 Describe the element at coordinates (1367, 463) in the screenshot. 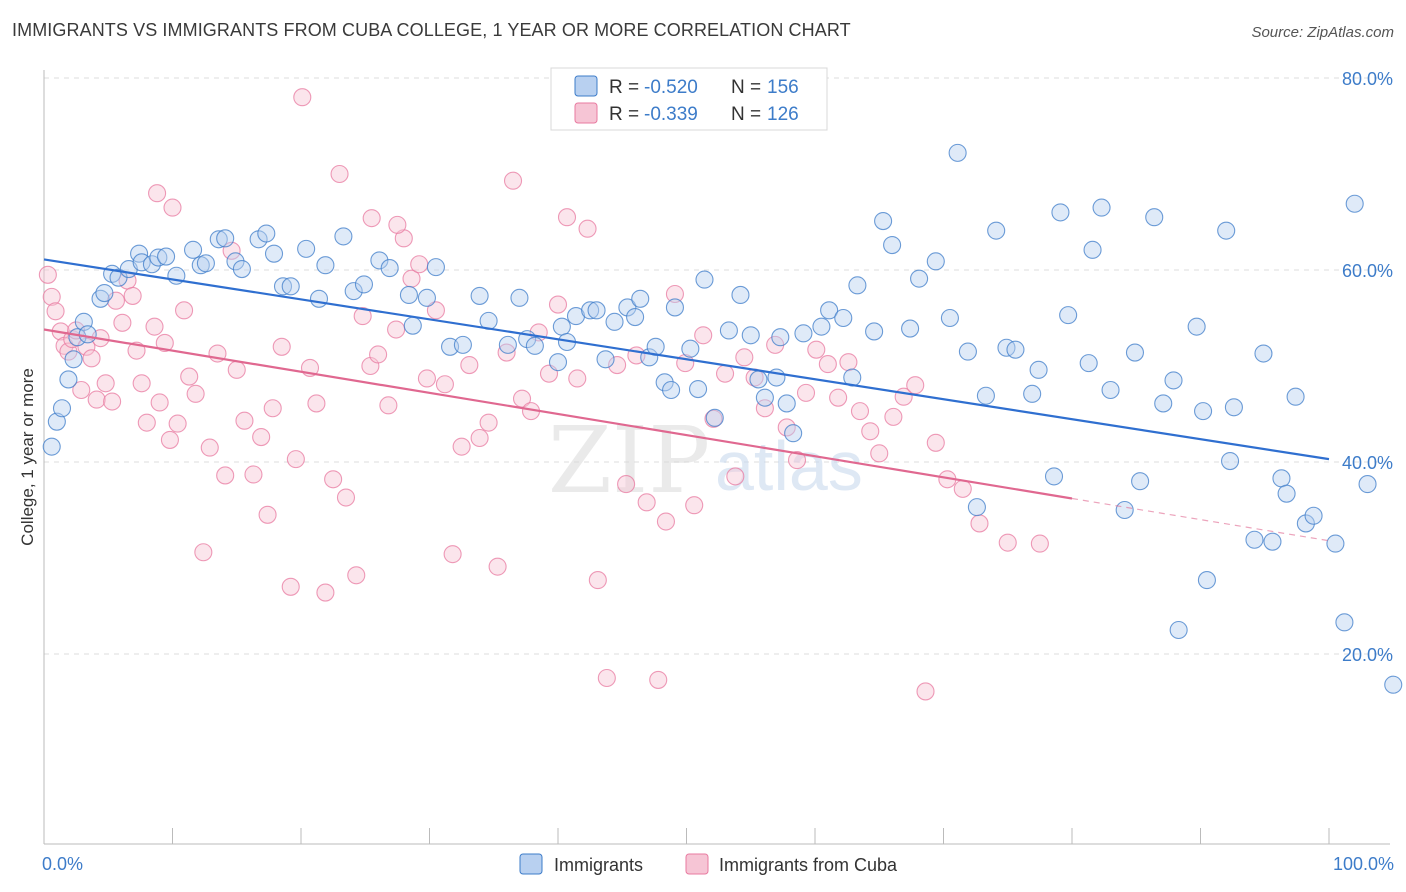

I see `y-tick-label: 40.0%` at that location.